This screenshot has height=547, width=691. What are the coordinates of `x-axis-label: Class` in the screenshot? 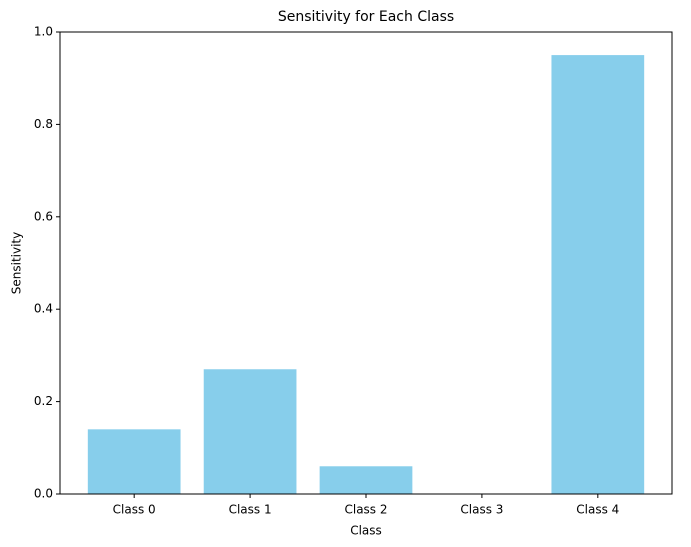 It's located at (366, 531).